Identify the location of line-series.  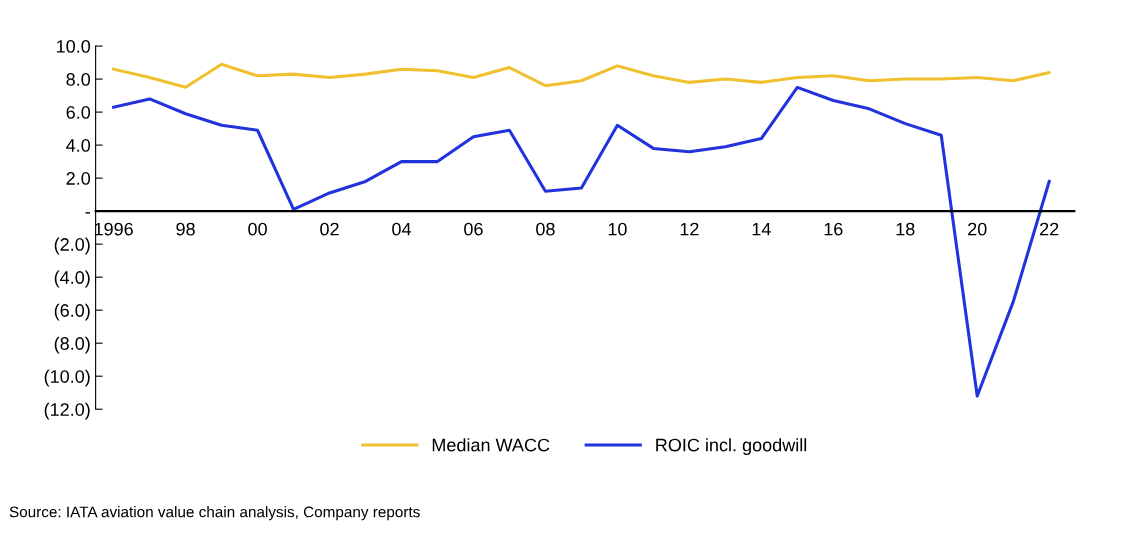
(581, 75).